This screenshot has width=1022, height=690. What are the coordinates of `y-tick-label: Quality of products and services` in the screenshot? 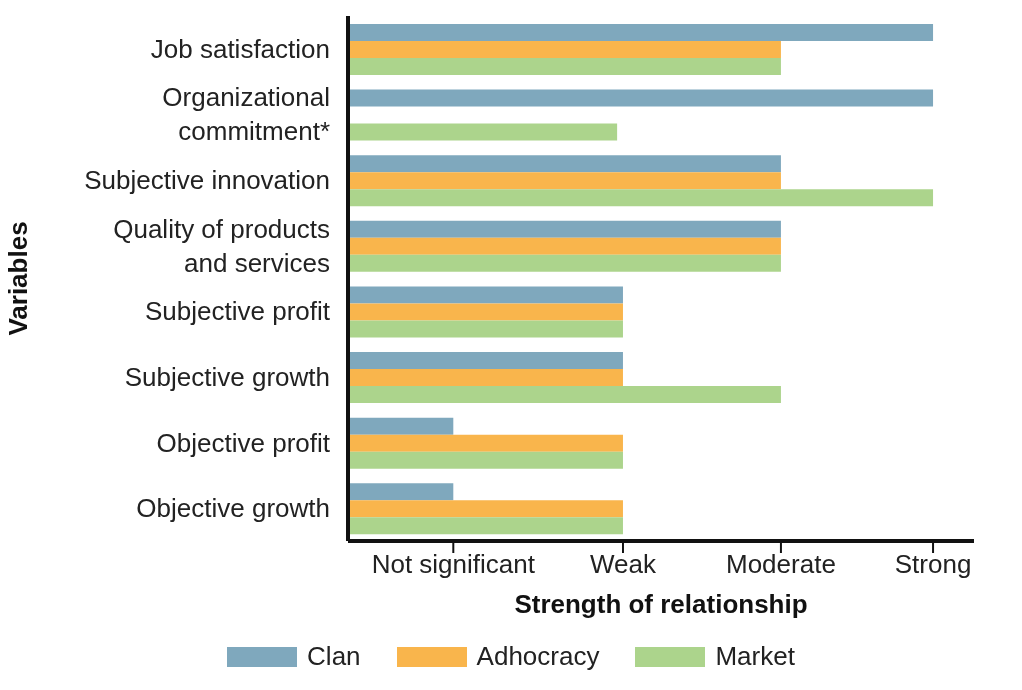 It's located at (221, 245).